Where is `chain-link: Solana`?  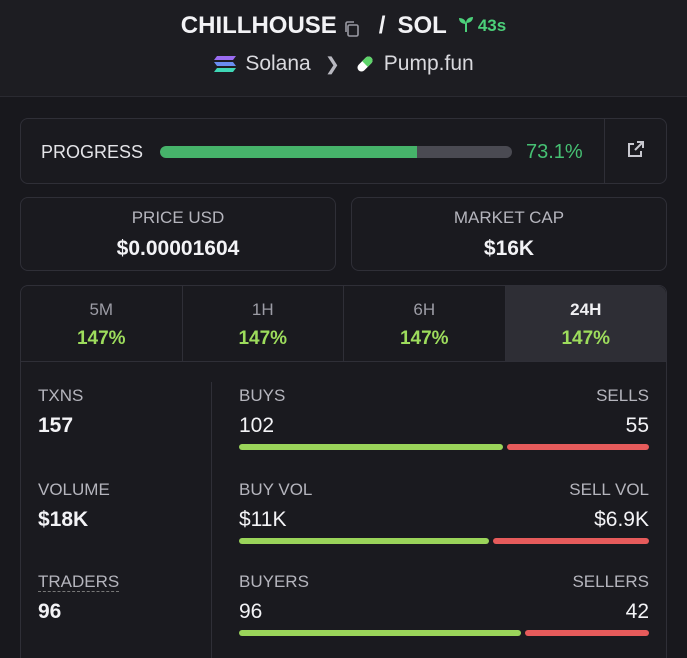
chain-link: Solana is located at coordinates (278, 63).